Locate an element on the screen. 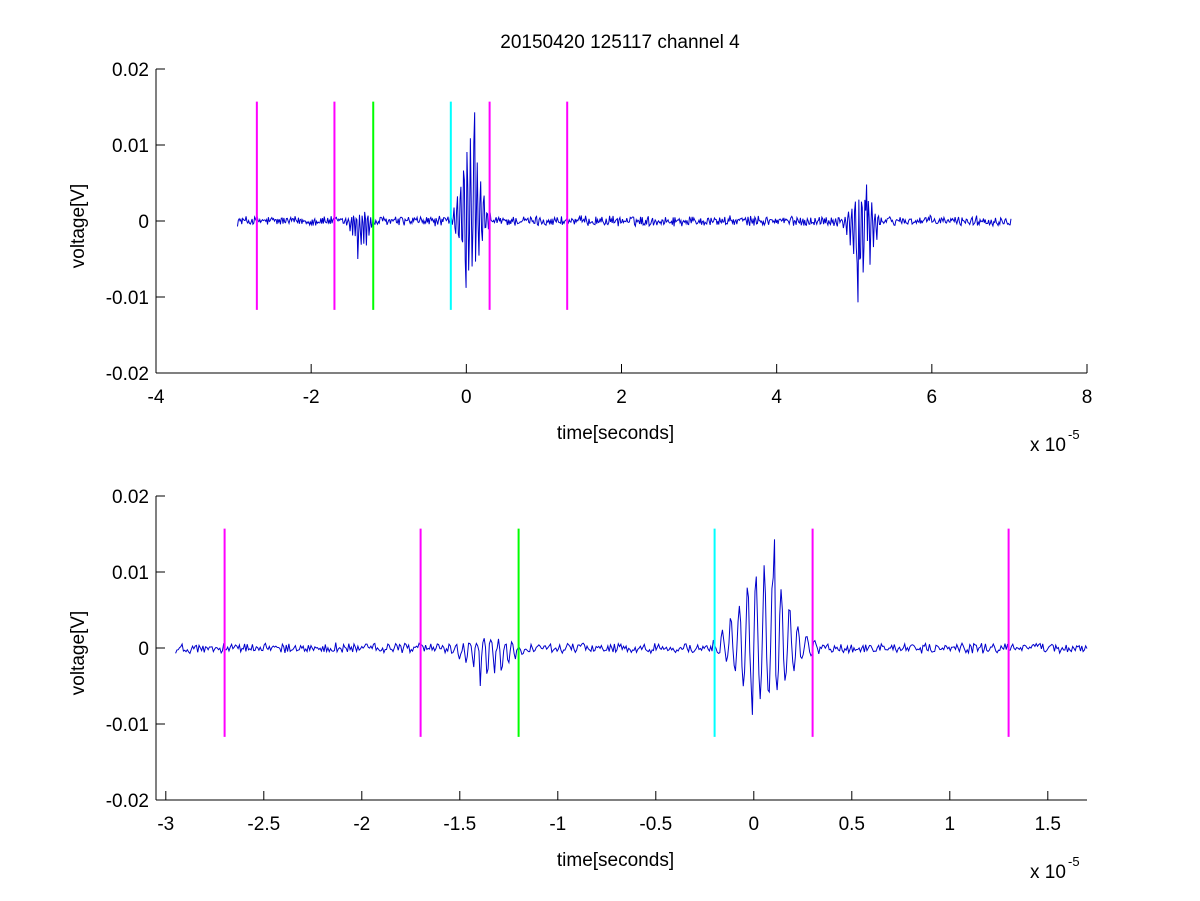  x-tick-label: 6 is located at coordinates (932, 397).